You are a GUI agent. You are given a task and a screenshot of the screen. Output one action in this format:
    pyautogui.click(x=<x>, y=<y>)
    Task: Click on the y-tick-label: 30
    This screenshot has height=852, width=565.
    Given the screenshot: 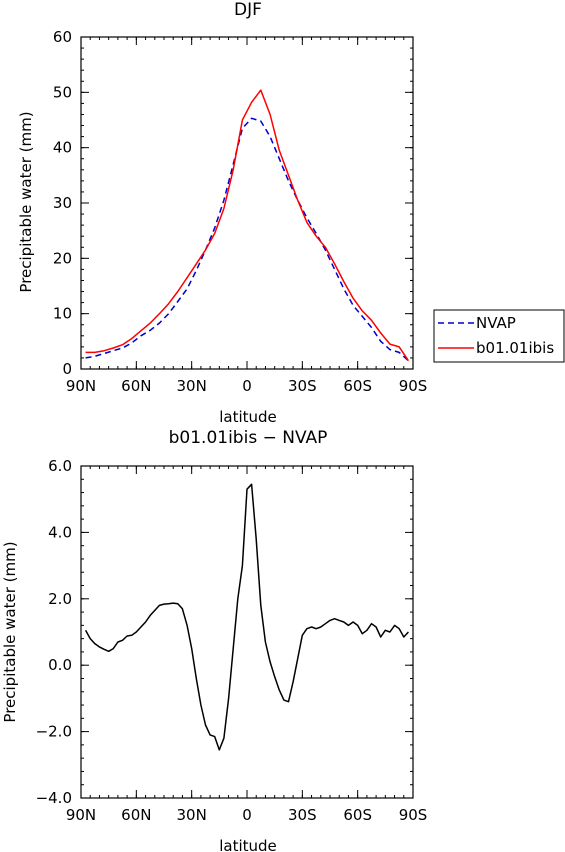 What is the action you would take?
    pyautogui.click(x=62, y=203)
    